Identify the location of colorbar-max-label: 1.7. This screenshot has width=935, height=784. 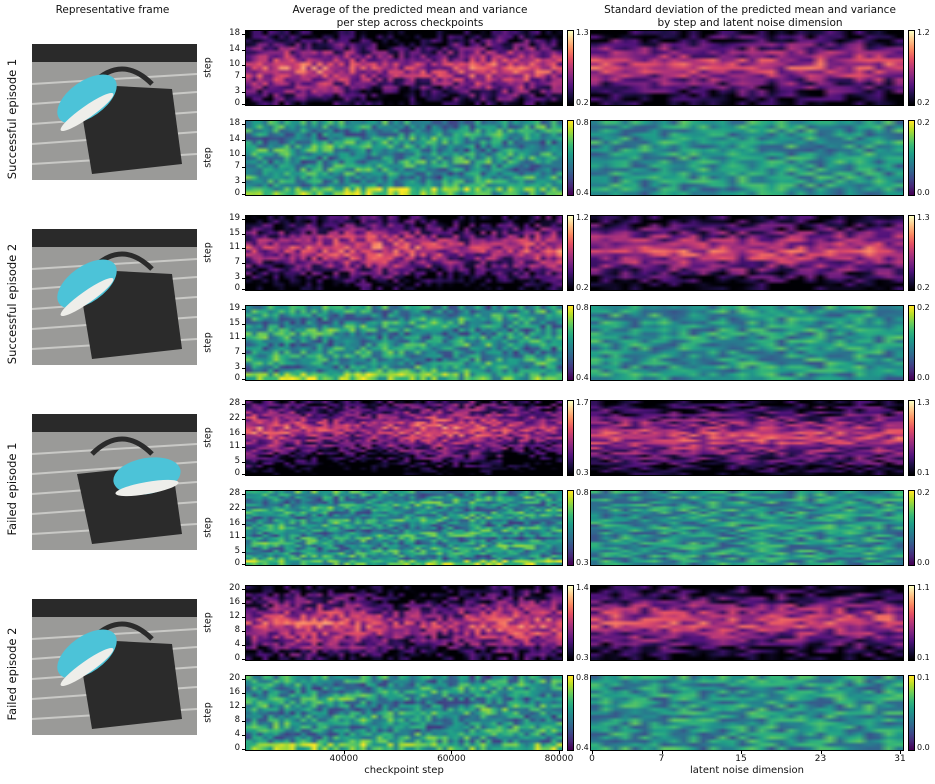
(582, 402).